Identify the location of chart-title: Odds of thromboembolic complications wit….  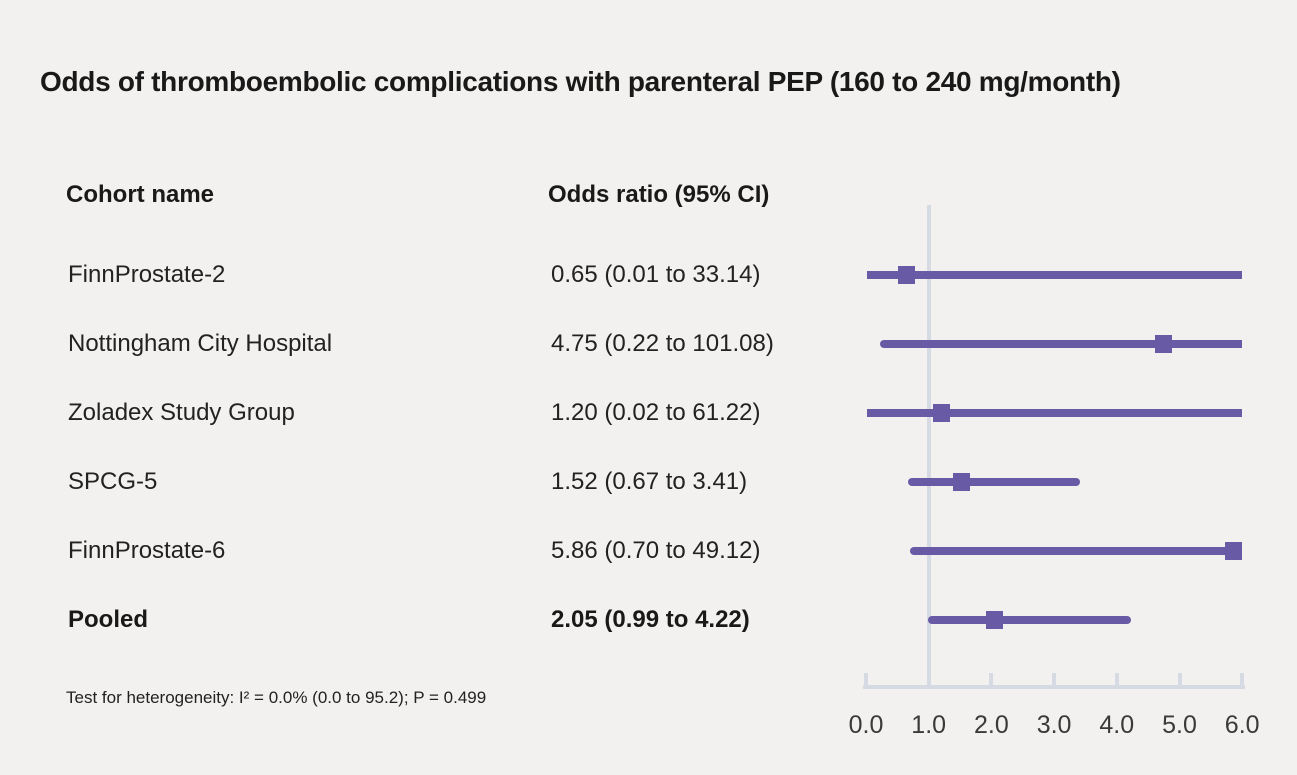
(580, 81).